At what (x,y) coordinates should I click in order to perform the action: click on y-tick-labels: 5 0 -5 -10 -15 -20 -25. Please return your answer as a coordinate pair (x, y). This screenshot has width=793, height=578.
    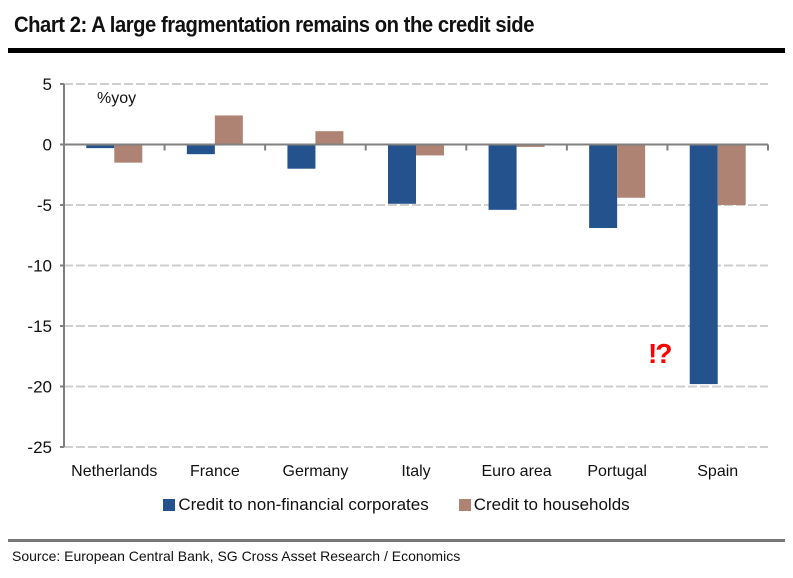
    Looking at the image, I should click on (39, 266).